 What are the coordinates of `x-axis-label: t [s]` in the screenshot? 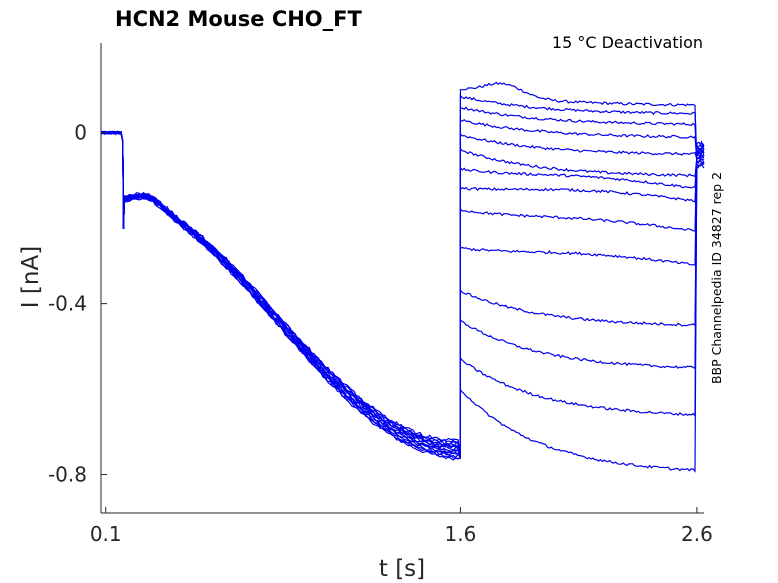 It's located at (402, 569).